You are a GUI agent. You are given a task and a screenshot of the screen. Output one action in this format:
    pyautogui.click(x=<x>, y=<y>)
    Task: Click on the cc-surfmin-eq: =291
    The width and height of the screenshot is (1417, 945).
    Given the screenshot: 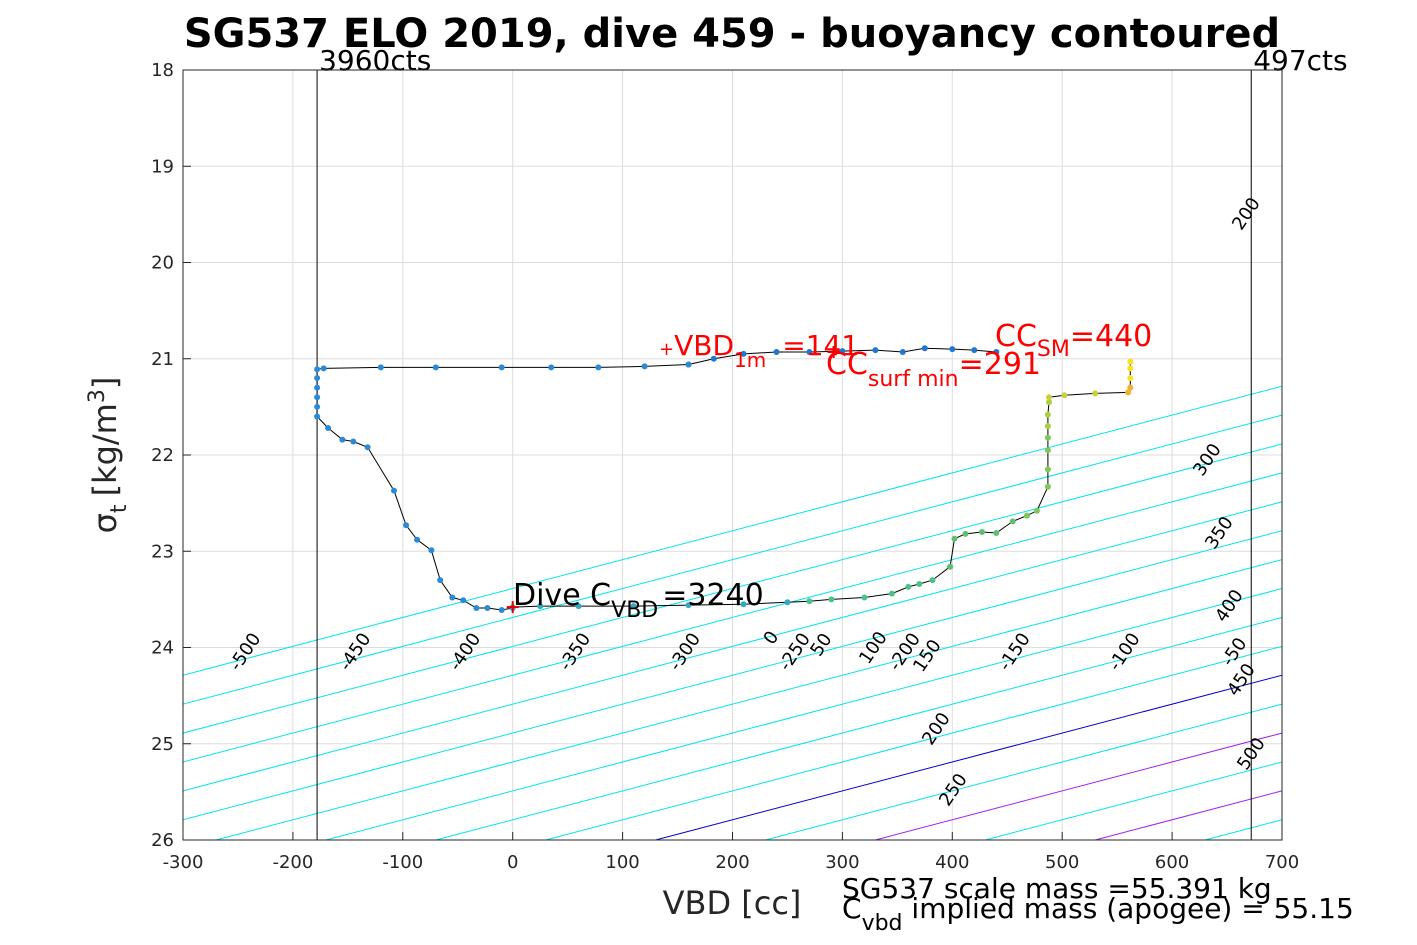 What is the action you would take?
    pyautogui.click(x=1000, y=364)
    